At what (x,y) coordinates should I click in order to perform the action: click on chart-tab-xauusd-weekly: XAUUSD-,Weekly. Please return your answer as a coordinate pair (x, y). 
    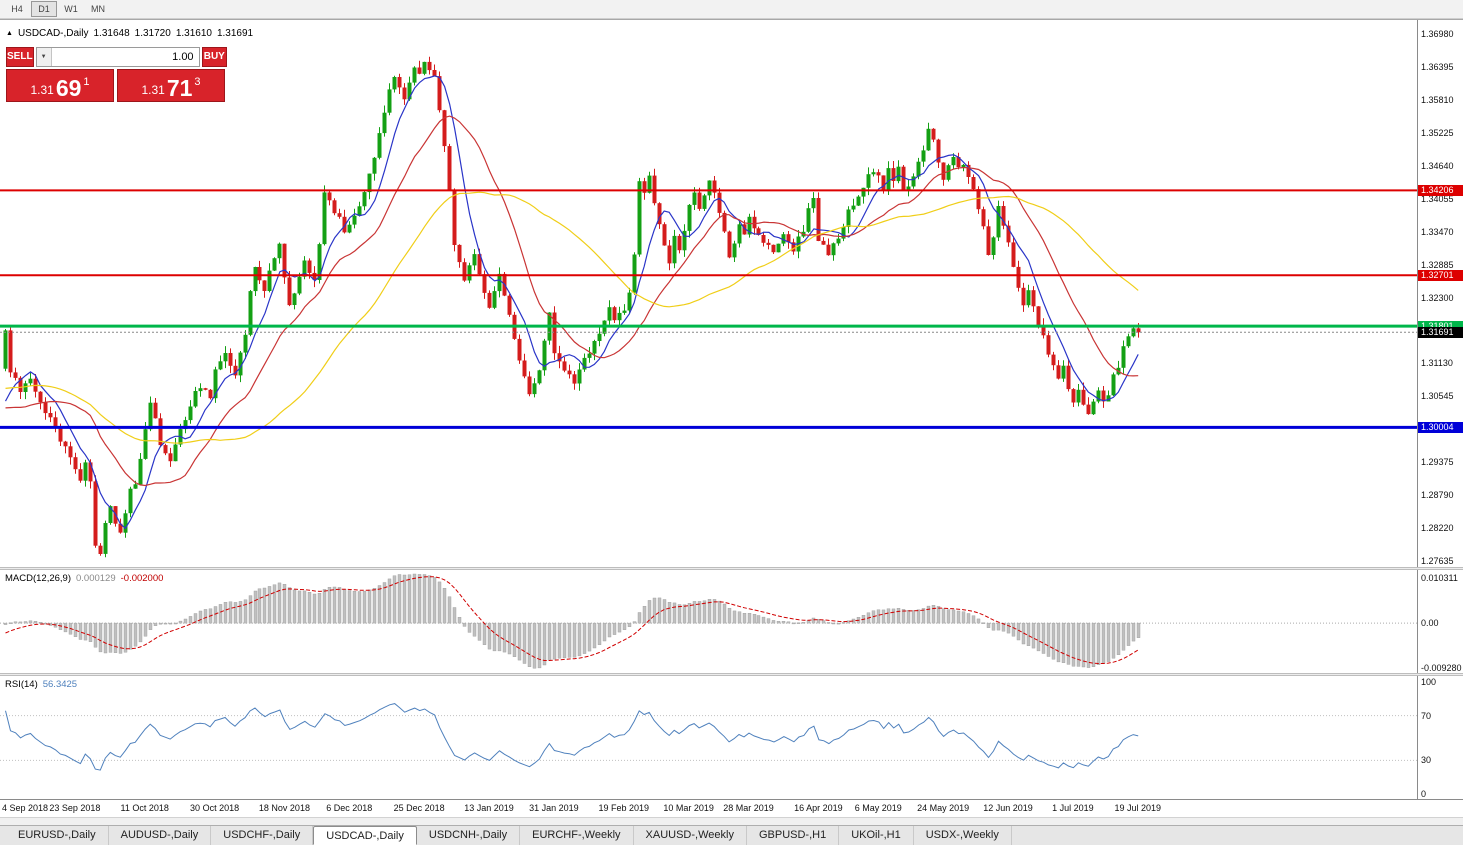
    Looking at the image, I should click on (690, 835).